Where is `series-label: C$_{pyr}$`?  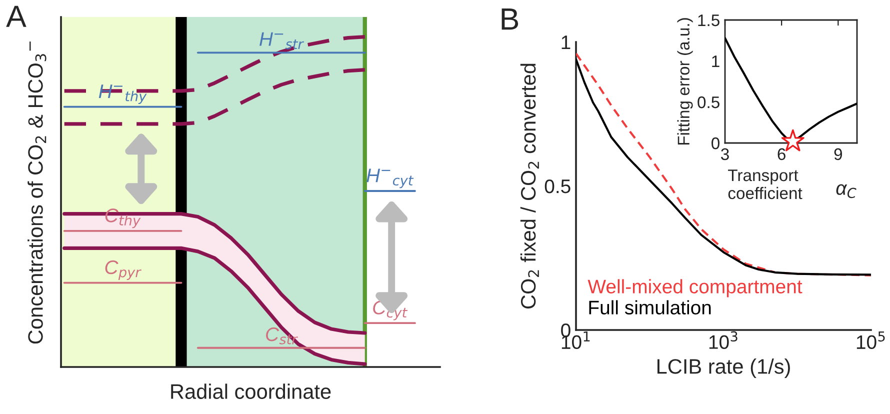
series-label: C$_{pyr}$ is located at coordinates (123, 270).